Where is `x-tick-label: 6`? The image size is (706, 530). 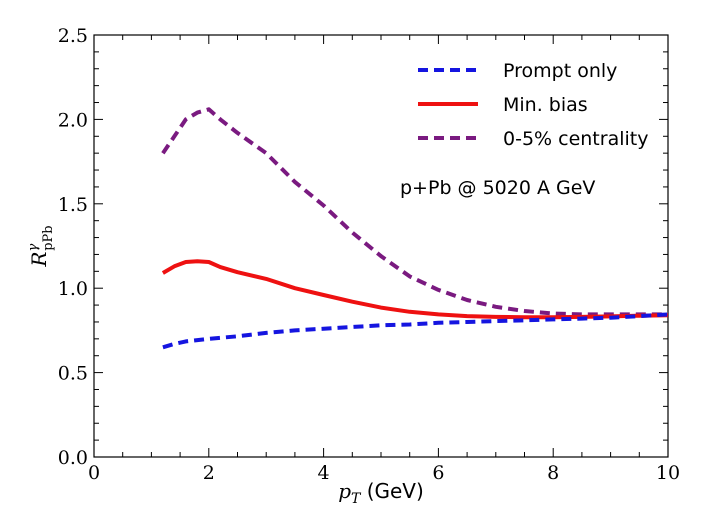
x-tick-label: 6 is located at coordinates (438, 473).